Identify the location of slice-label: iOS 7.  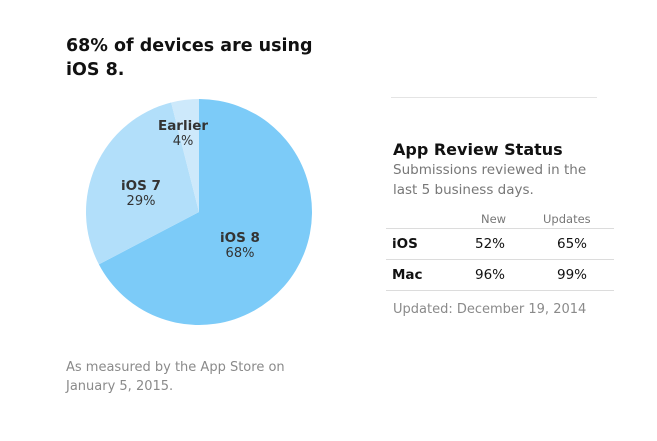
(141, 186).